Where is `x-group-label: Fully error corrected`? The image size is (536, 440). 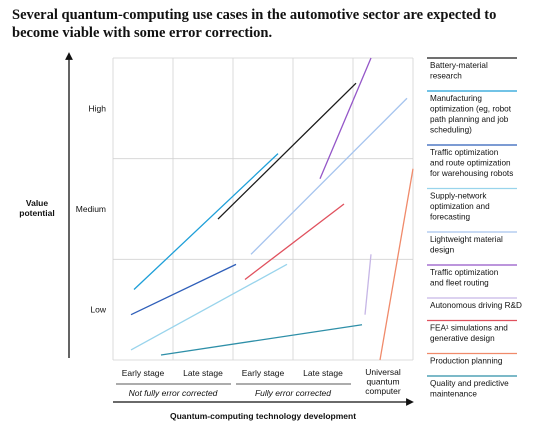
x-group-label: Fully error corrected is located at coordinates (293, 393).